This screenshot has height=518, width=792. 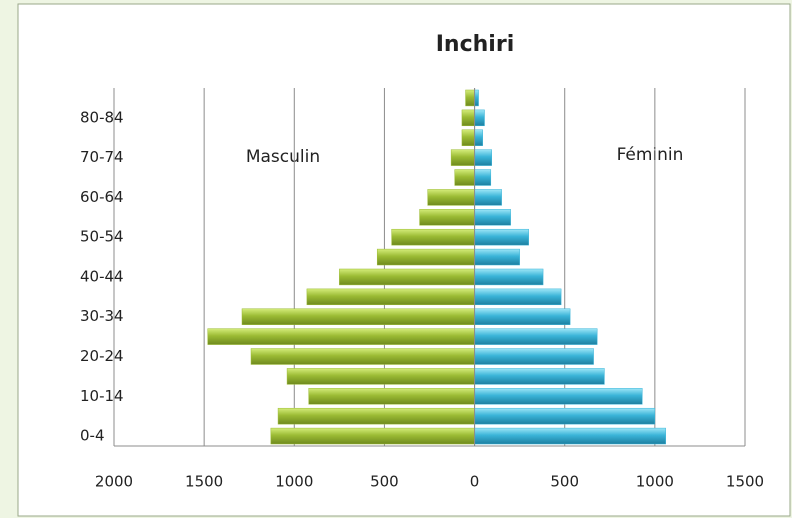 What do you see at coordinates (102, 396) in the screenshot?
I see `y-tick-label: 10-14` at bounding box center [102, 396].